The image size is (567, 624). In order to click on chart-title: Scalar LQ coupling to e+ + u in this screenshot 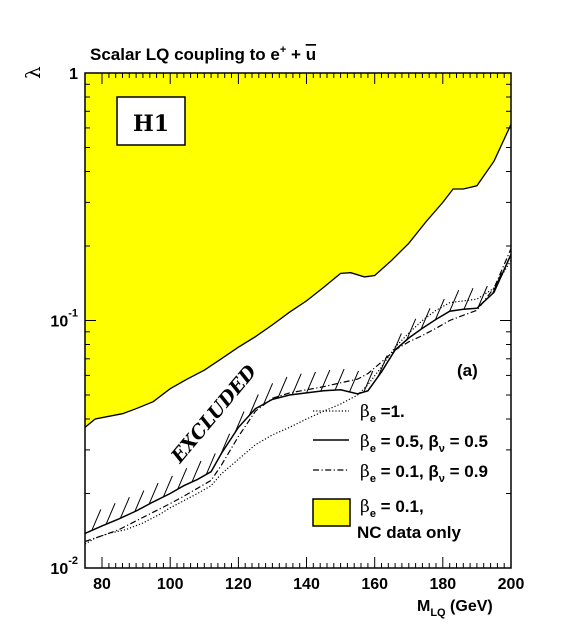, I will do `click(203, 54)`.